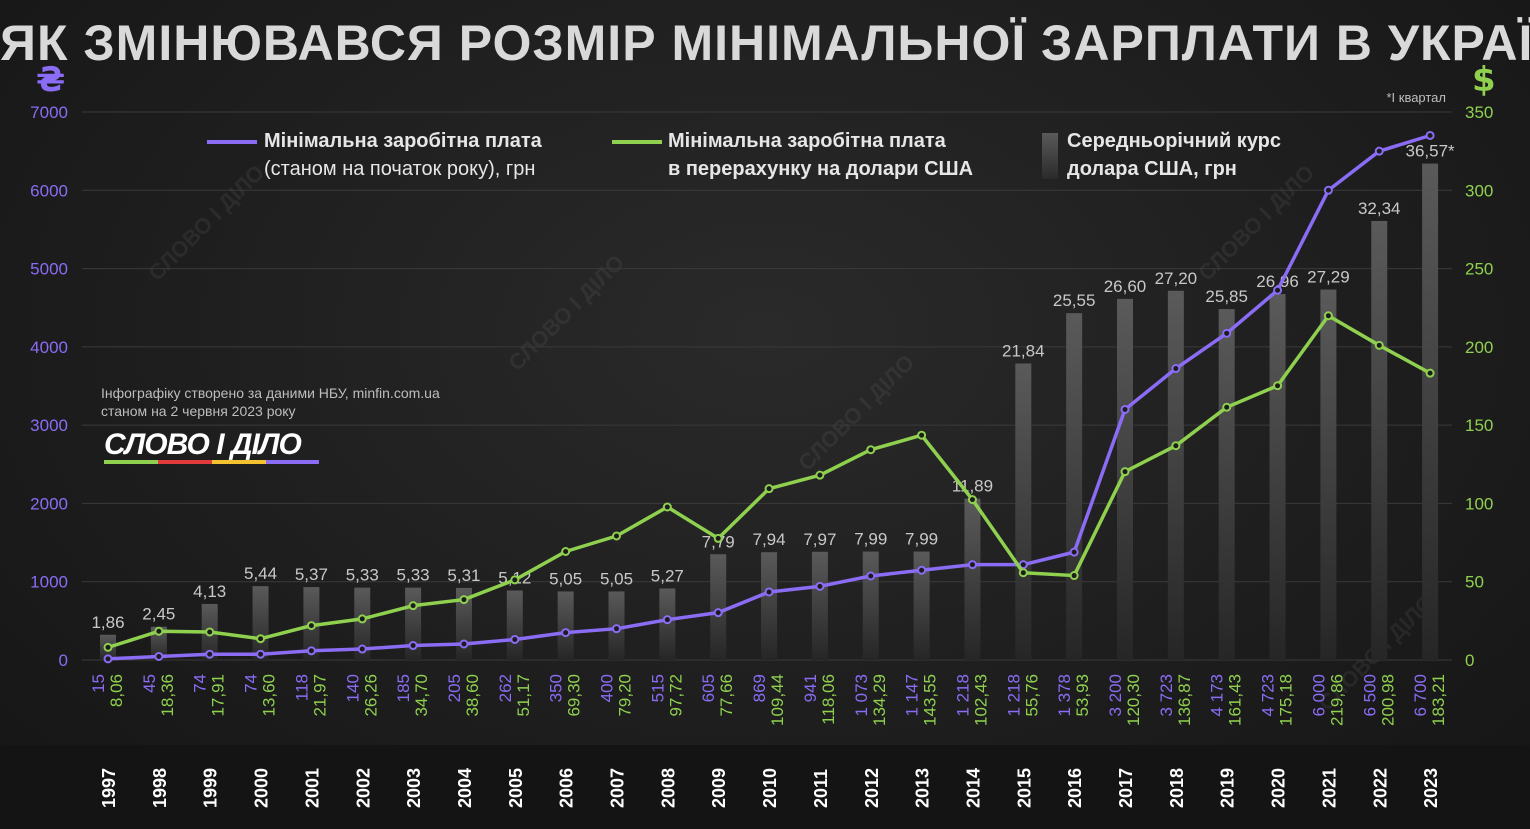  Describe the element at coordinates (1318, 695) in the screenshot. I see `uah-value-label: 6 000` at that location.